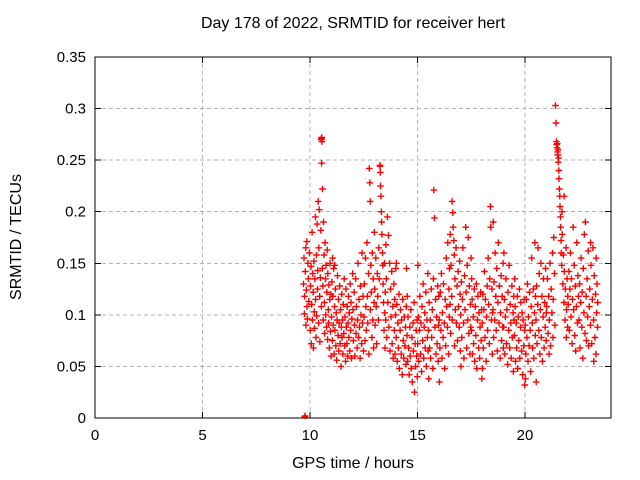 The height and width of the screenshot is (480, 640). I want to click on x-tick-labels: 0 5 10 15 20, so click(312, 435).